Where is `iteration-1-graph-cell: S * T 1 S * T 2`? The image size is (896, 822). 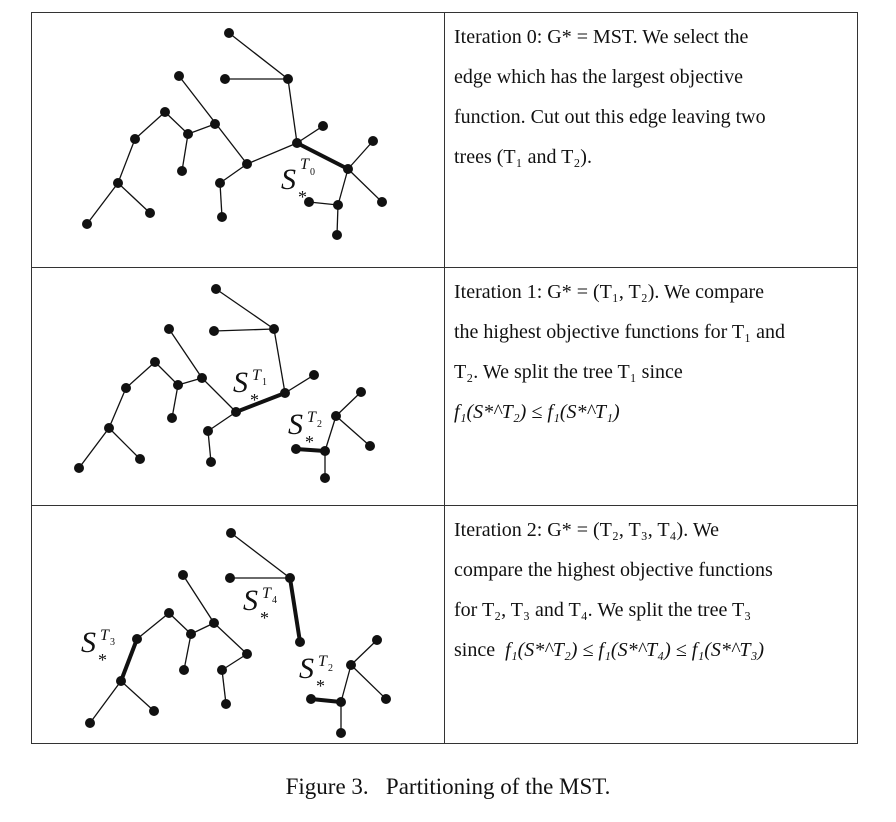 iteration-1-graph-cell: S * T 1 S * T 2 is located at coordinates (238, 386).